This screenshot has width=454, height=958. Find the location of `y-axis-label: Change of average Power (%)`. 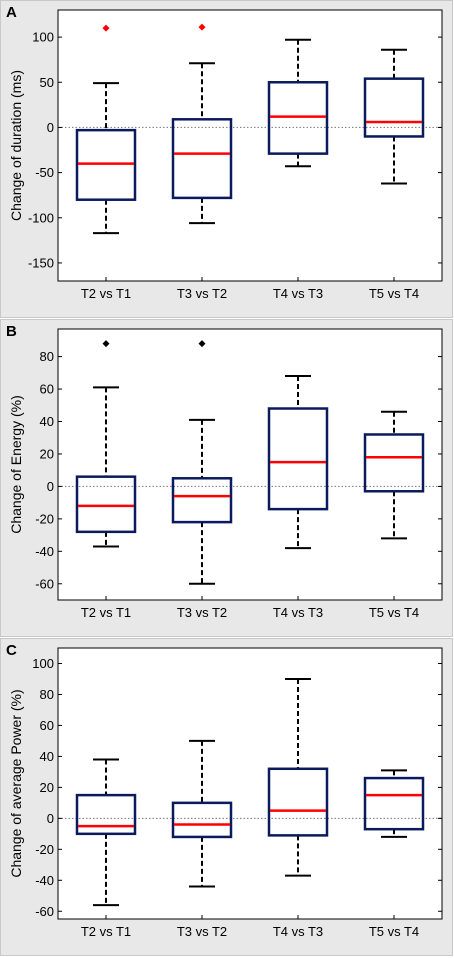

y-axis-label: Change of average Power (%) is located at coordinates (16, 783).